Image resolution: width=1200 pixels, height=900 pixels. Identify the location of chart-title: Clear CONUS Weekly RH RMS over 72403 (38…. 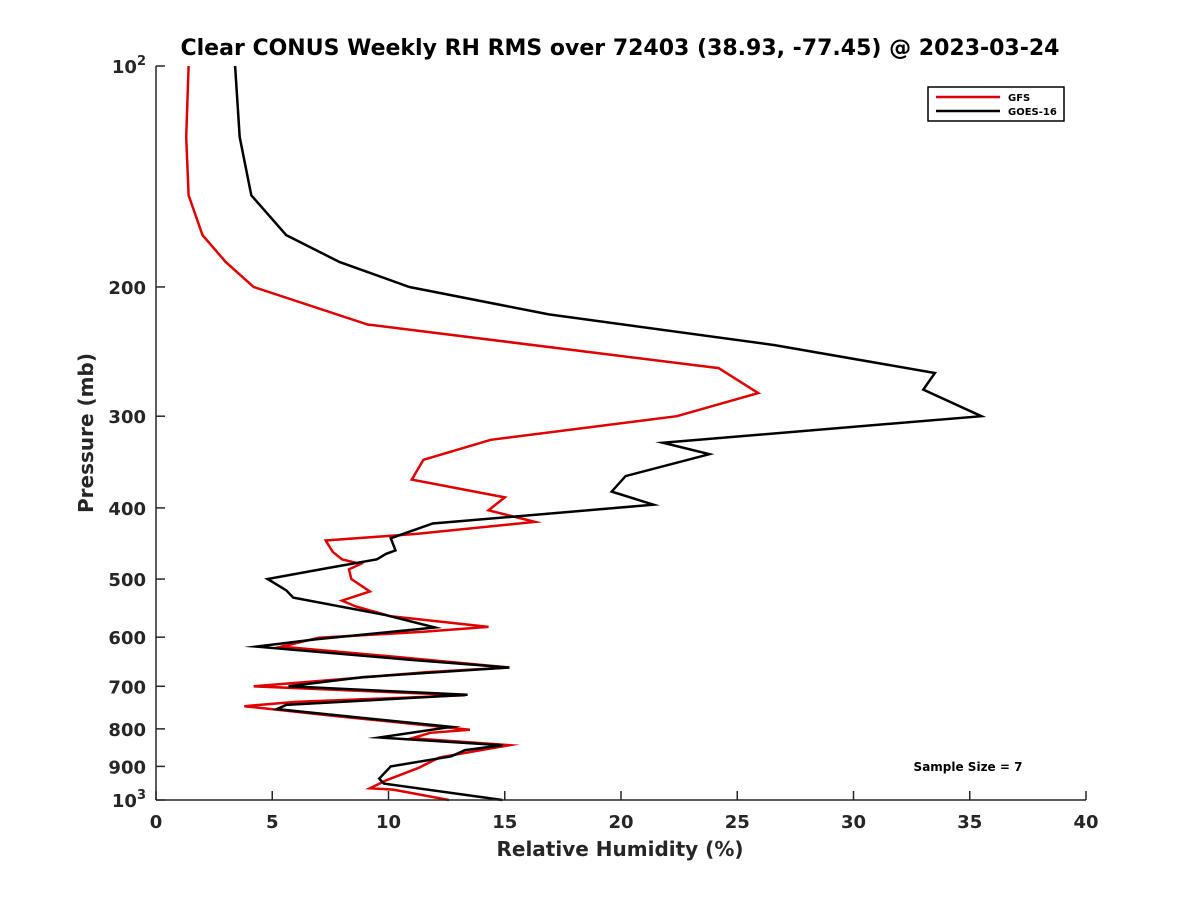
(620, 48).